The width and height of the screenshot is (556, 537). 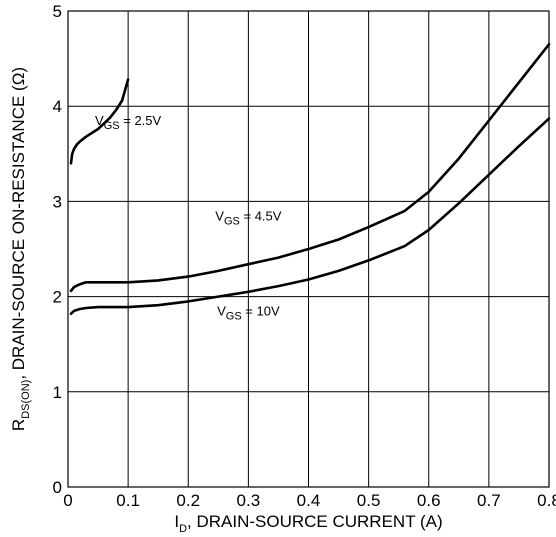 What do you see at coordinates (248, 313) in the screenshot?
I see `series-annotation-3: VGS = 10V` at bounding box center [248, 313].